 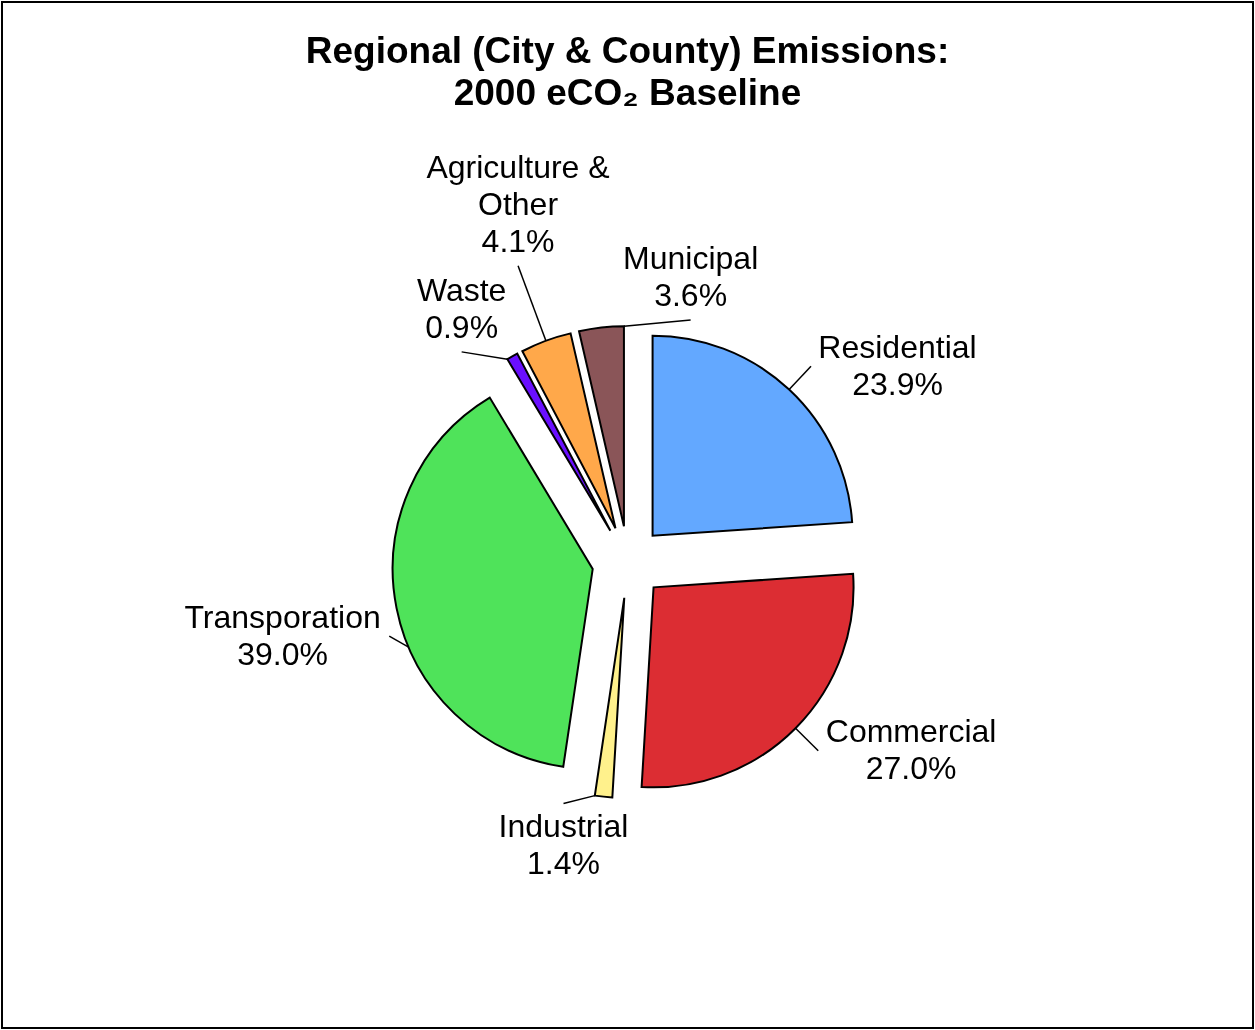 What do you see at coordinates (518, 241) in the screenshot?
I see `data-label: 4.1%` at bounding box center [518, 241].